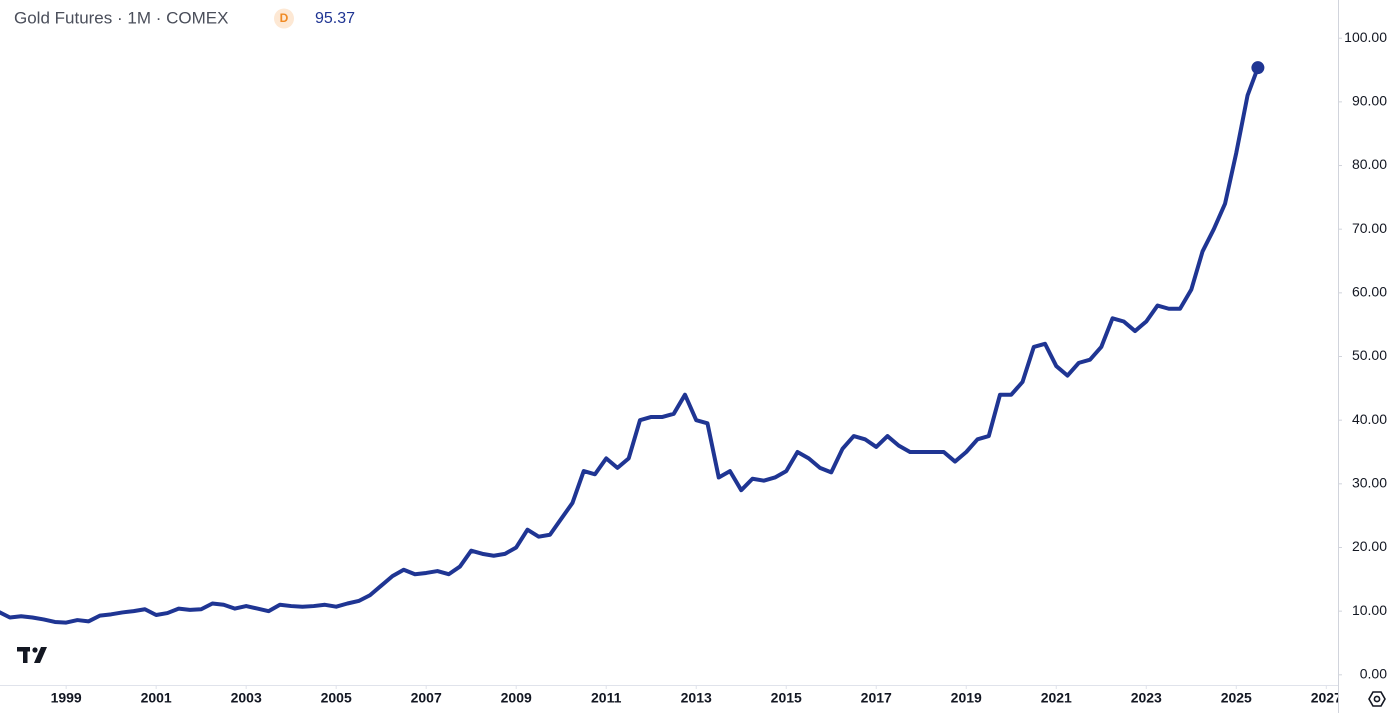 Image resolution: width=1400 pixels, height=713 pixels. I want to click on x-tick-label: 2005, so click(336, 698).